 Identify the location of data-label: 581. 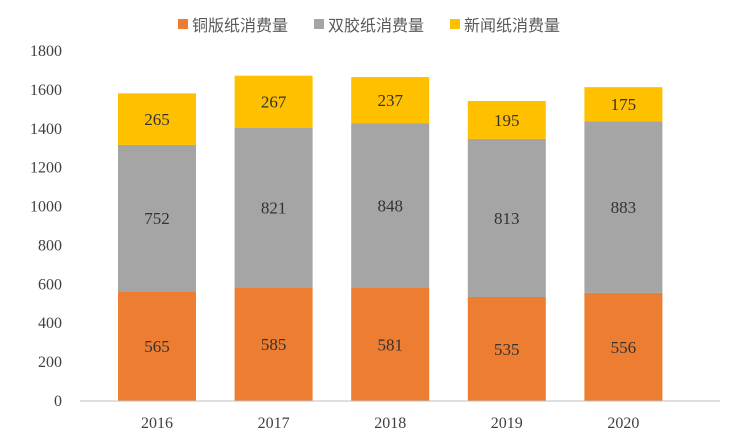
(390, 345).